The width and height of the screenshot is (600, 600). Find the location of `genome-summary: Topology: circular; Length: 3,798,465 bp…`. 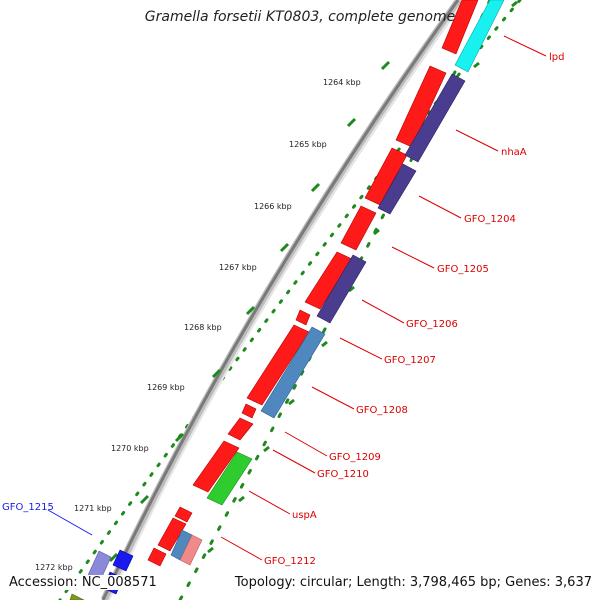

genome-summary: Topology: circular; Length: 3,798,465 bp… is located at coordinates (413, 582).